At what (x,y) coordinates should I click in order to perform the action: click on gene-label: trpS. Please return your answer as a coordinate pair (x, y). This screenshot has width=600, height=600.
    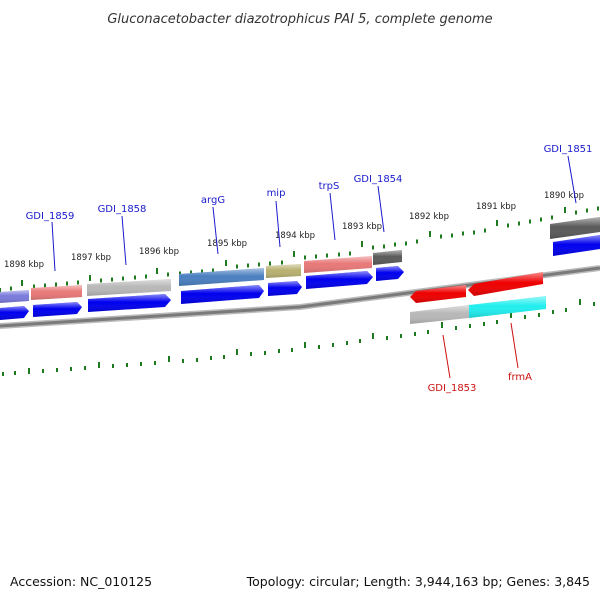
    Looking at the image, I should click on (329, 186).